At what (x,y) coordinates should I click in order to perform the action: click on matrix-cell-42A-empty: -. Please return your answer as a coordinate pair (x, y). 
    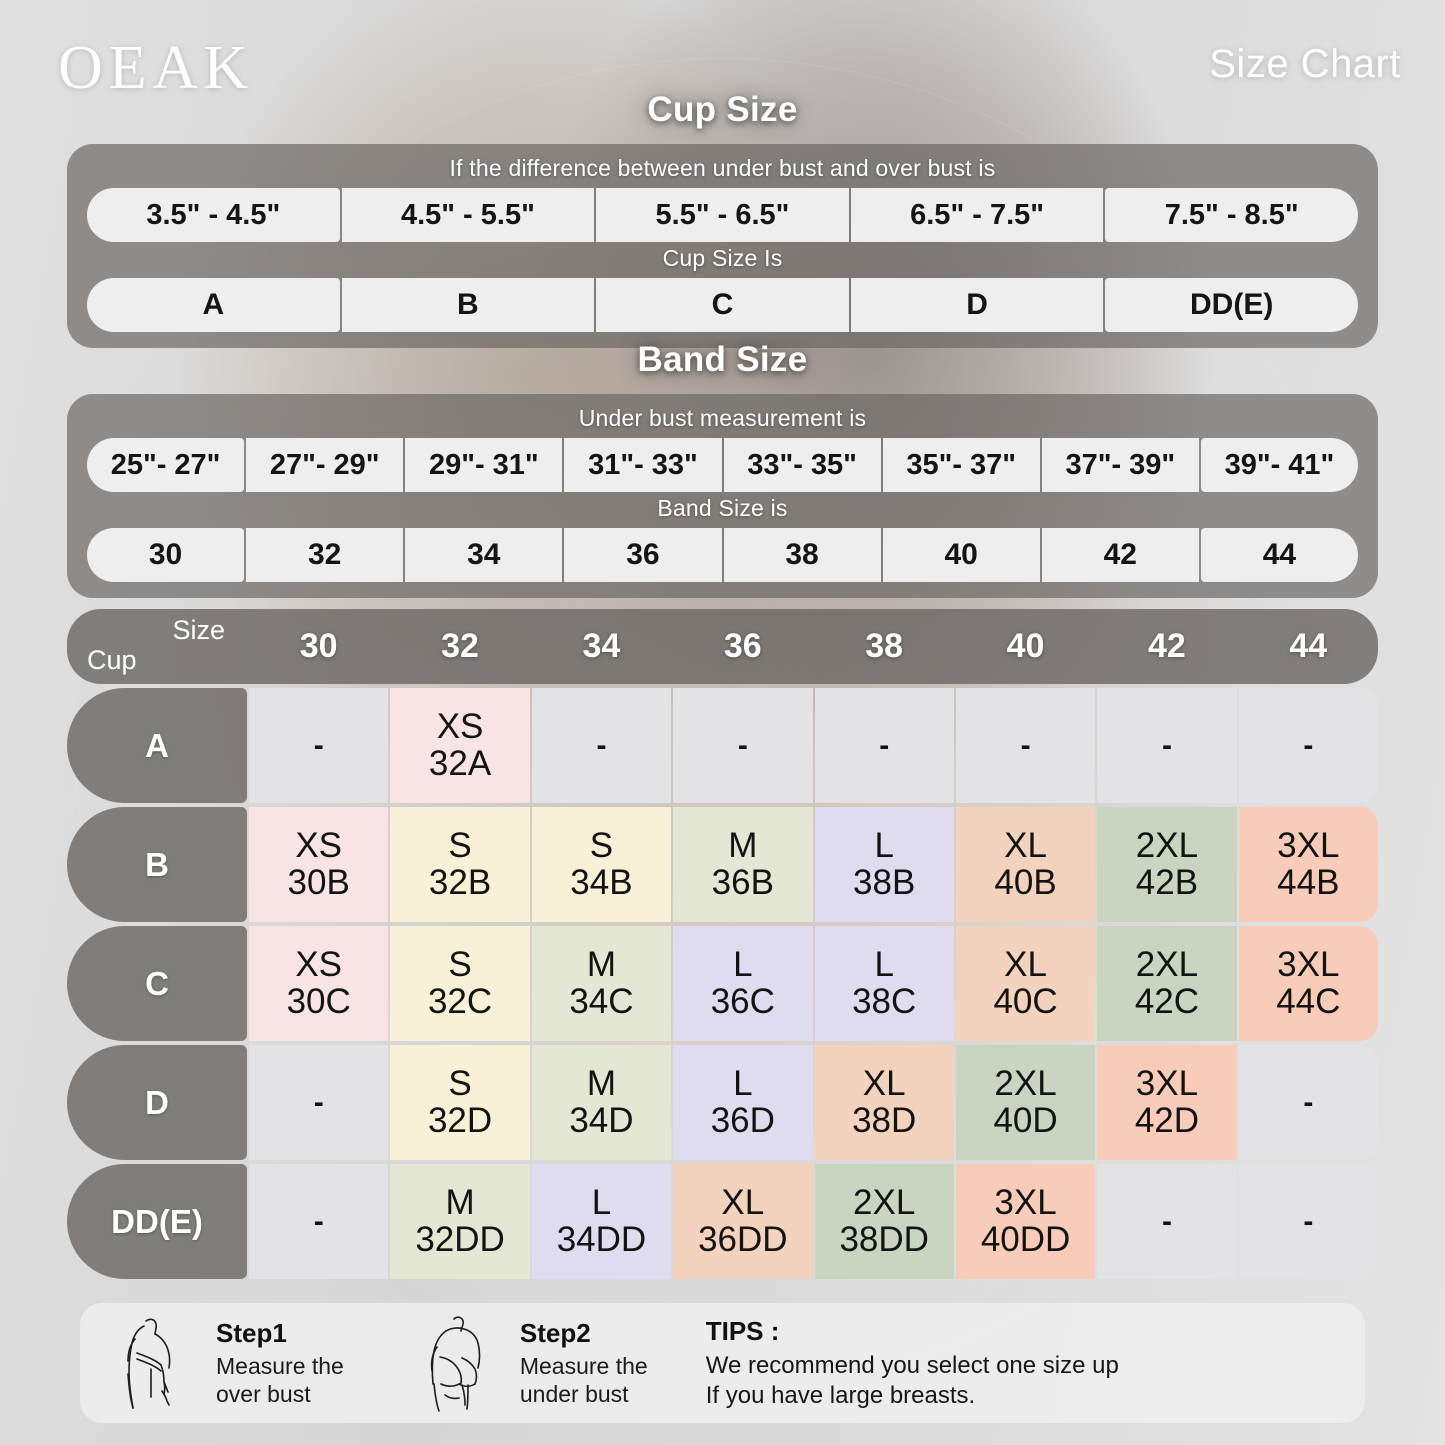
    Looking at the image, I should click on (1167, 745).